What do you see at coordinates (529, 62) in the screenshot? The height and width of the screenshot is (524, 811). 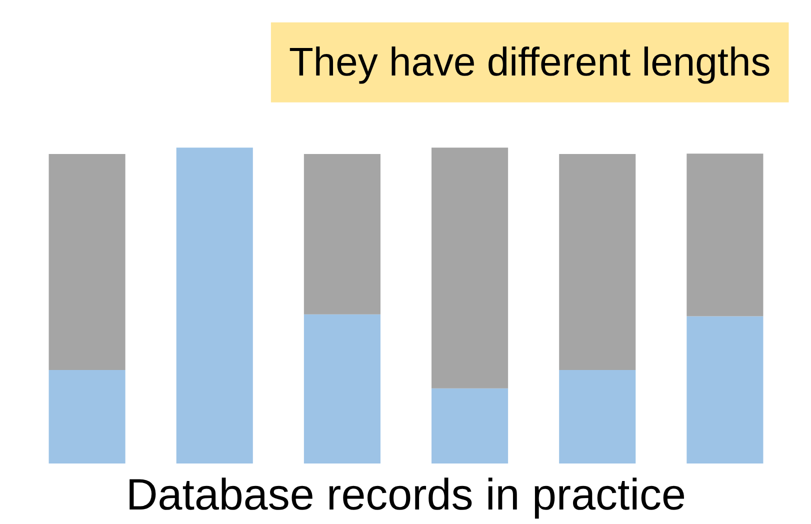 I see `text: They have different lengths` at bounding box center [529, 62].